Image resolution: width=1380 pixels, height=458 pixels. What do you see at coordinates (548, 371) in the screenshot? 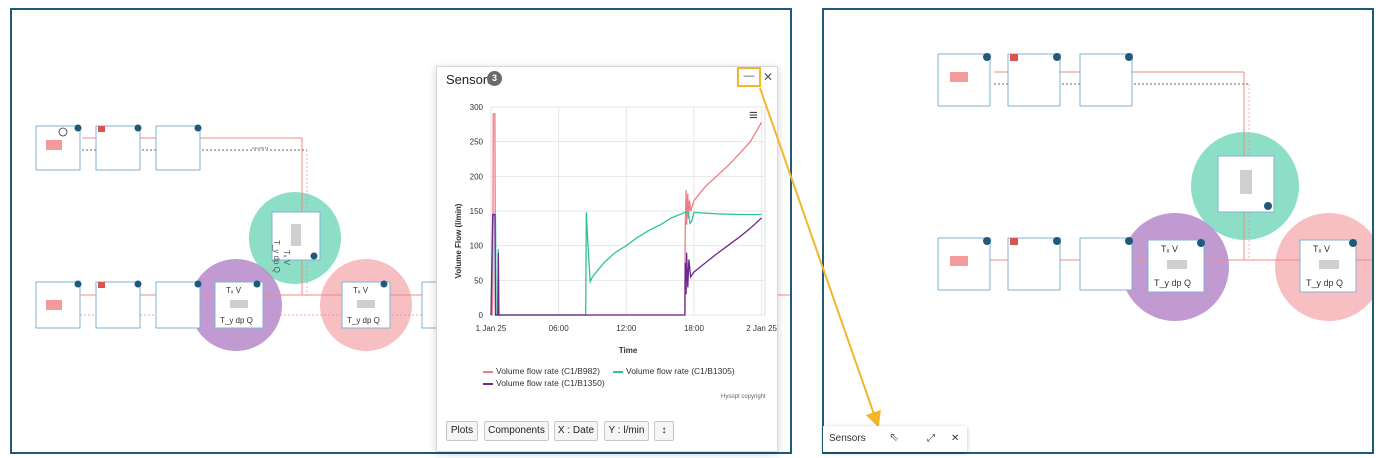
I see `legend-label: Volume flow rate (C1/B982)` at bounding box center [548, 371].